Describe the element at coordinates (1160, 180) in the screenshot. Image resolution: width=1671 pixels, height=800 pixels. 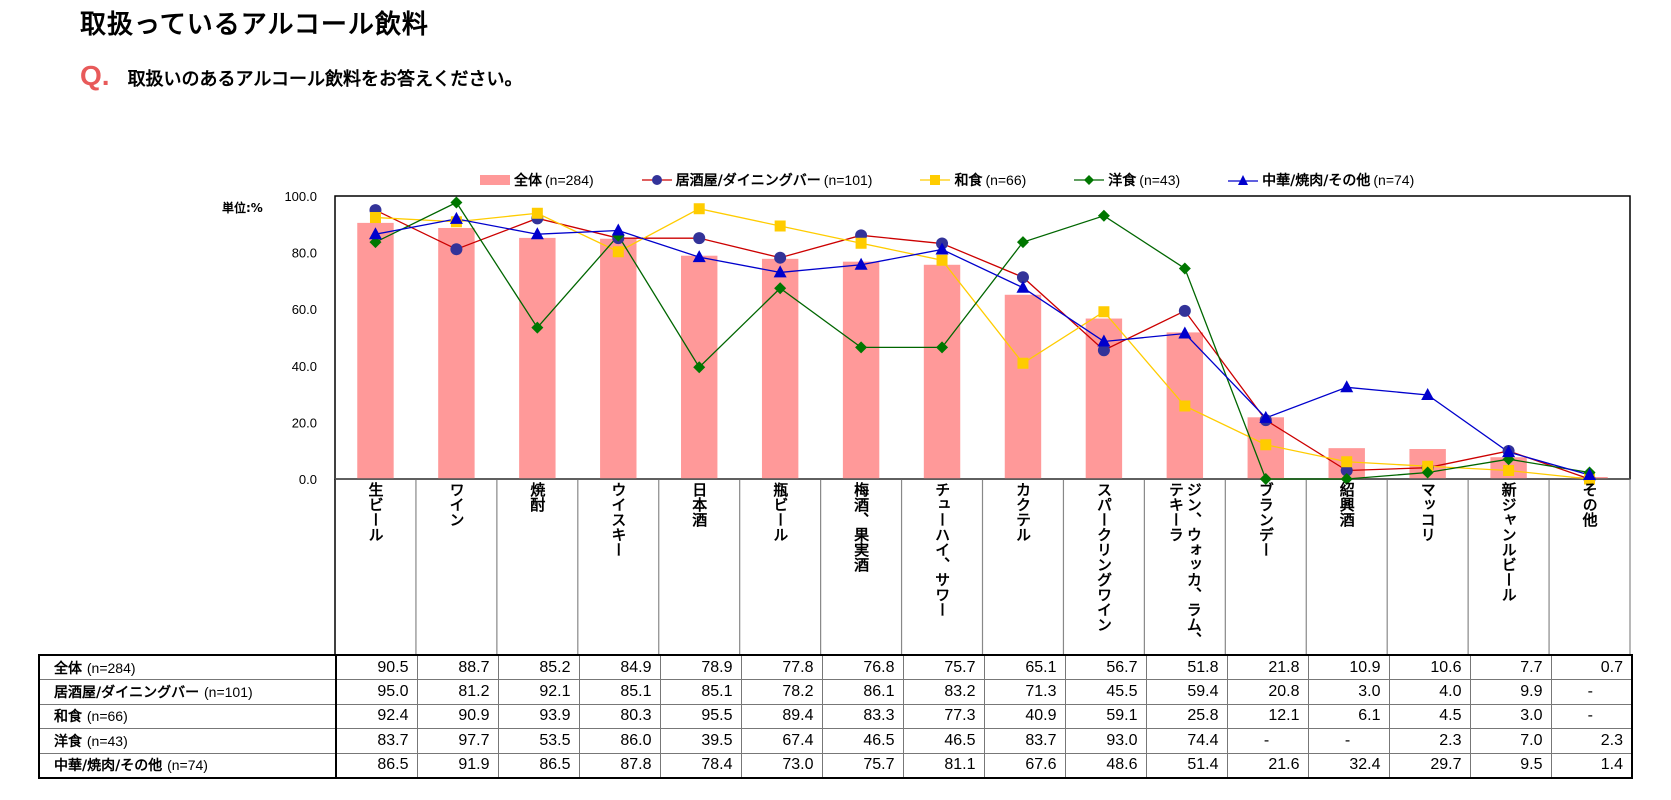
I see `legend-n: (n=43)` at that location.